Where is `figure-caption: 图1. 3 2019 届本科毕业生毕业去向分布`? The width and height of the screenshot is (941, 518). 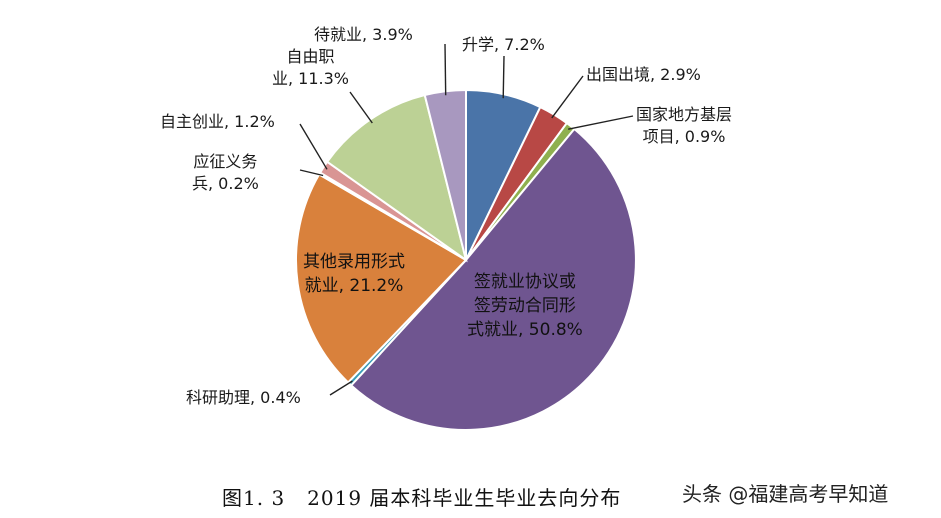
figure-caption: 图1. 3 2019 届本科毕业生毕业去向分布 is located at coordinates (421, 496).